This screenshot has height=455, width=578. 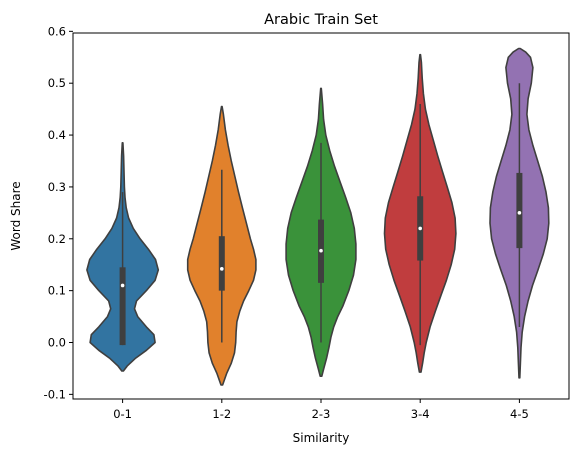 I want to click on x-tick-label: 4-5, so click(x=519, y=414).